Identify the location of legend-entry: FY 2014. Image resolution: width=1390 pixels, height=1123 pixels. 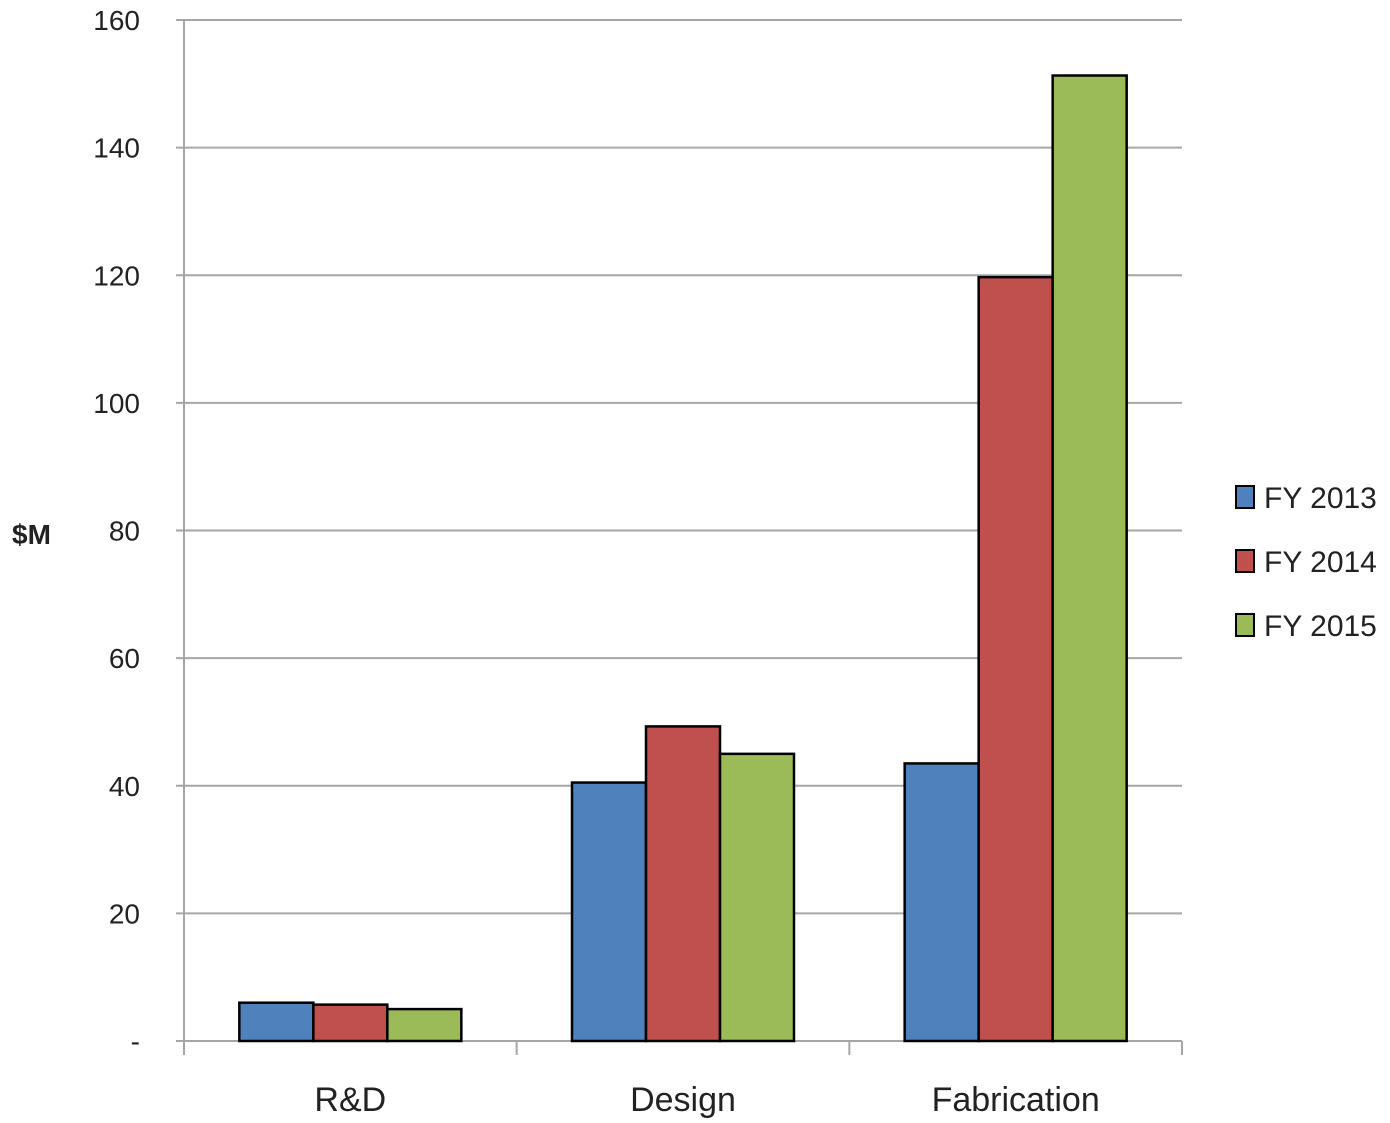
(1320, 562).